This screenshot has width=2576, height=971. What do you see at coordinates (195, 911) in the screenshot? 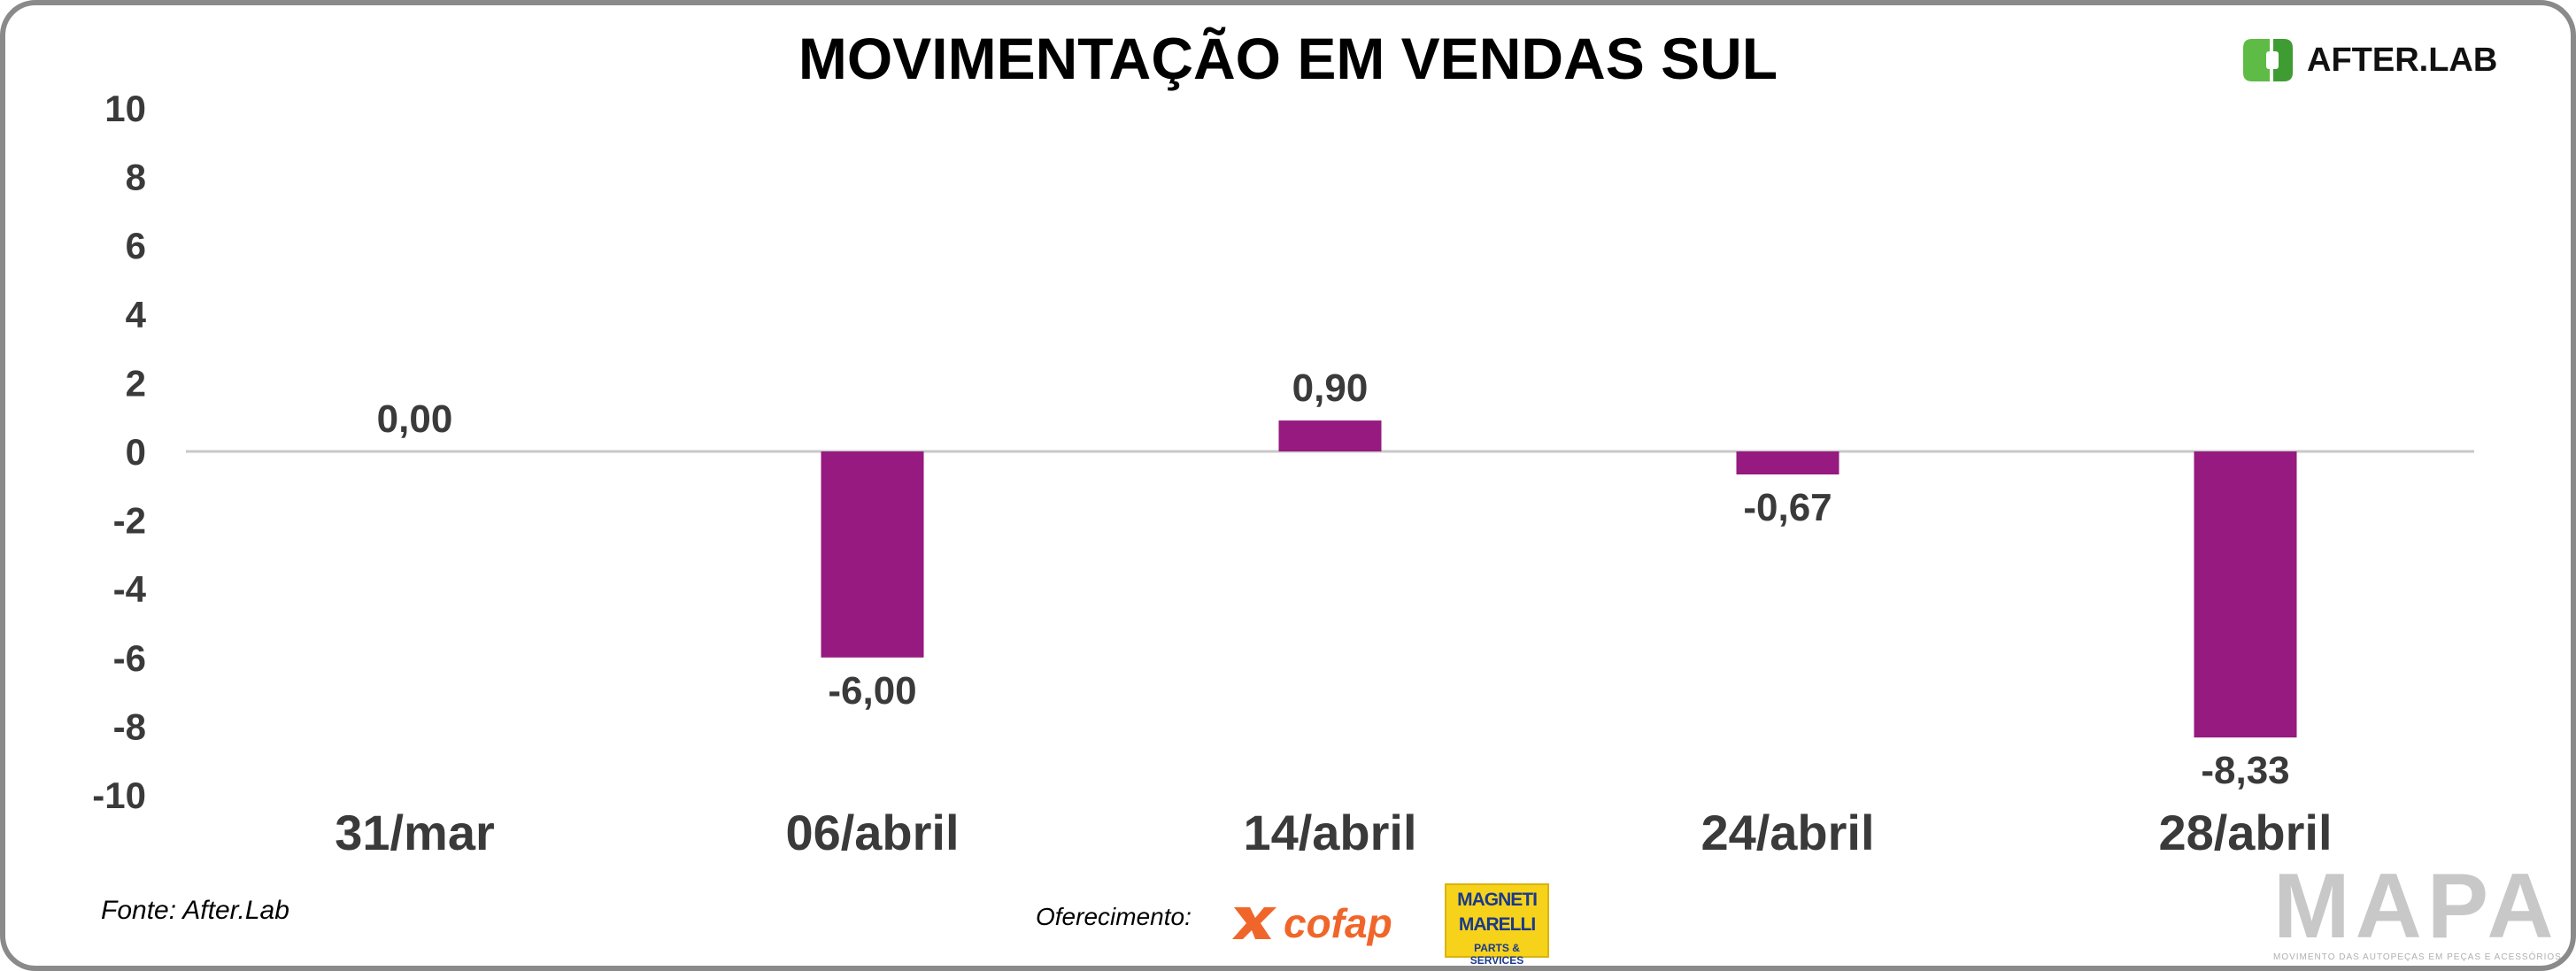
I see `source-note: Fonte: After.Lab` at bounding box center [195, 911].